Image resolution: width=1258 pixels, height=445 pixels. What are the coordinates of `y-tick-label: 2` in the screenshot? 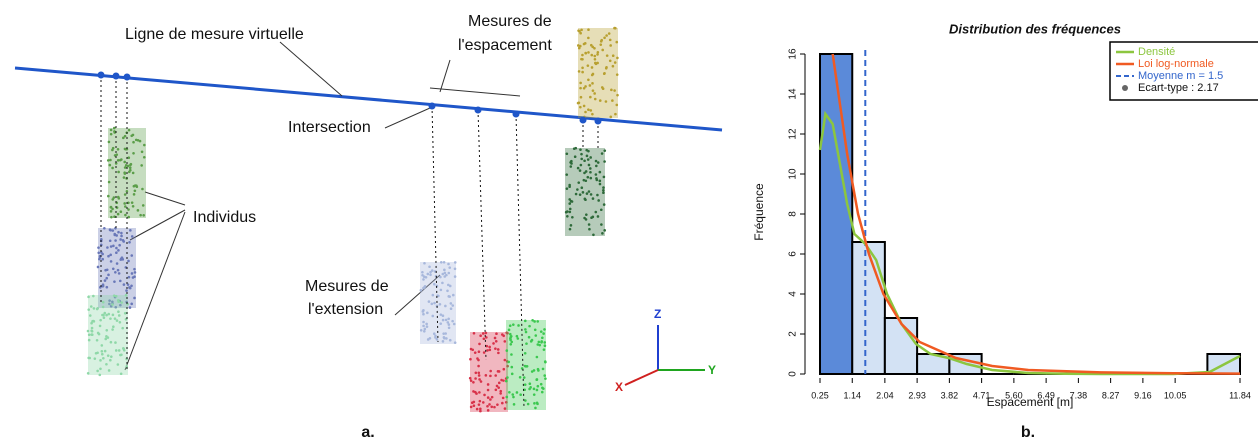 It's located at (793, 334).